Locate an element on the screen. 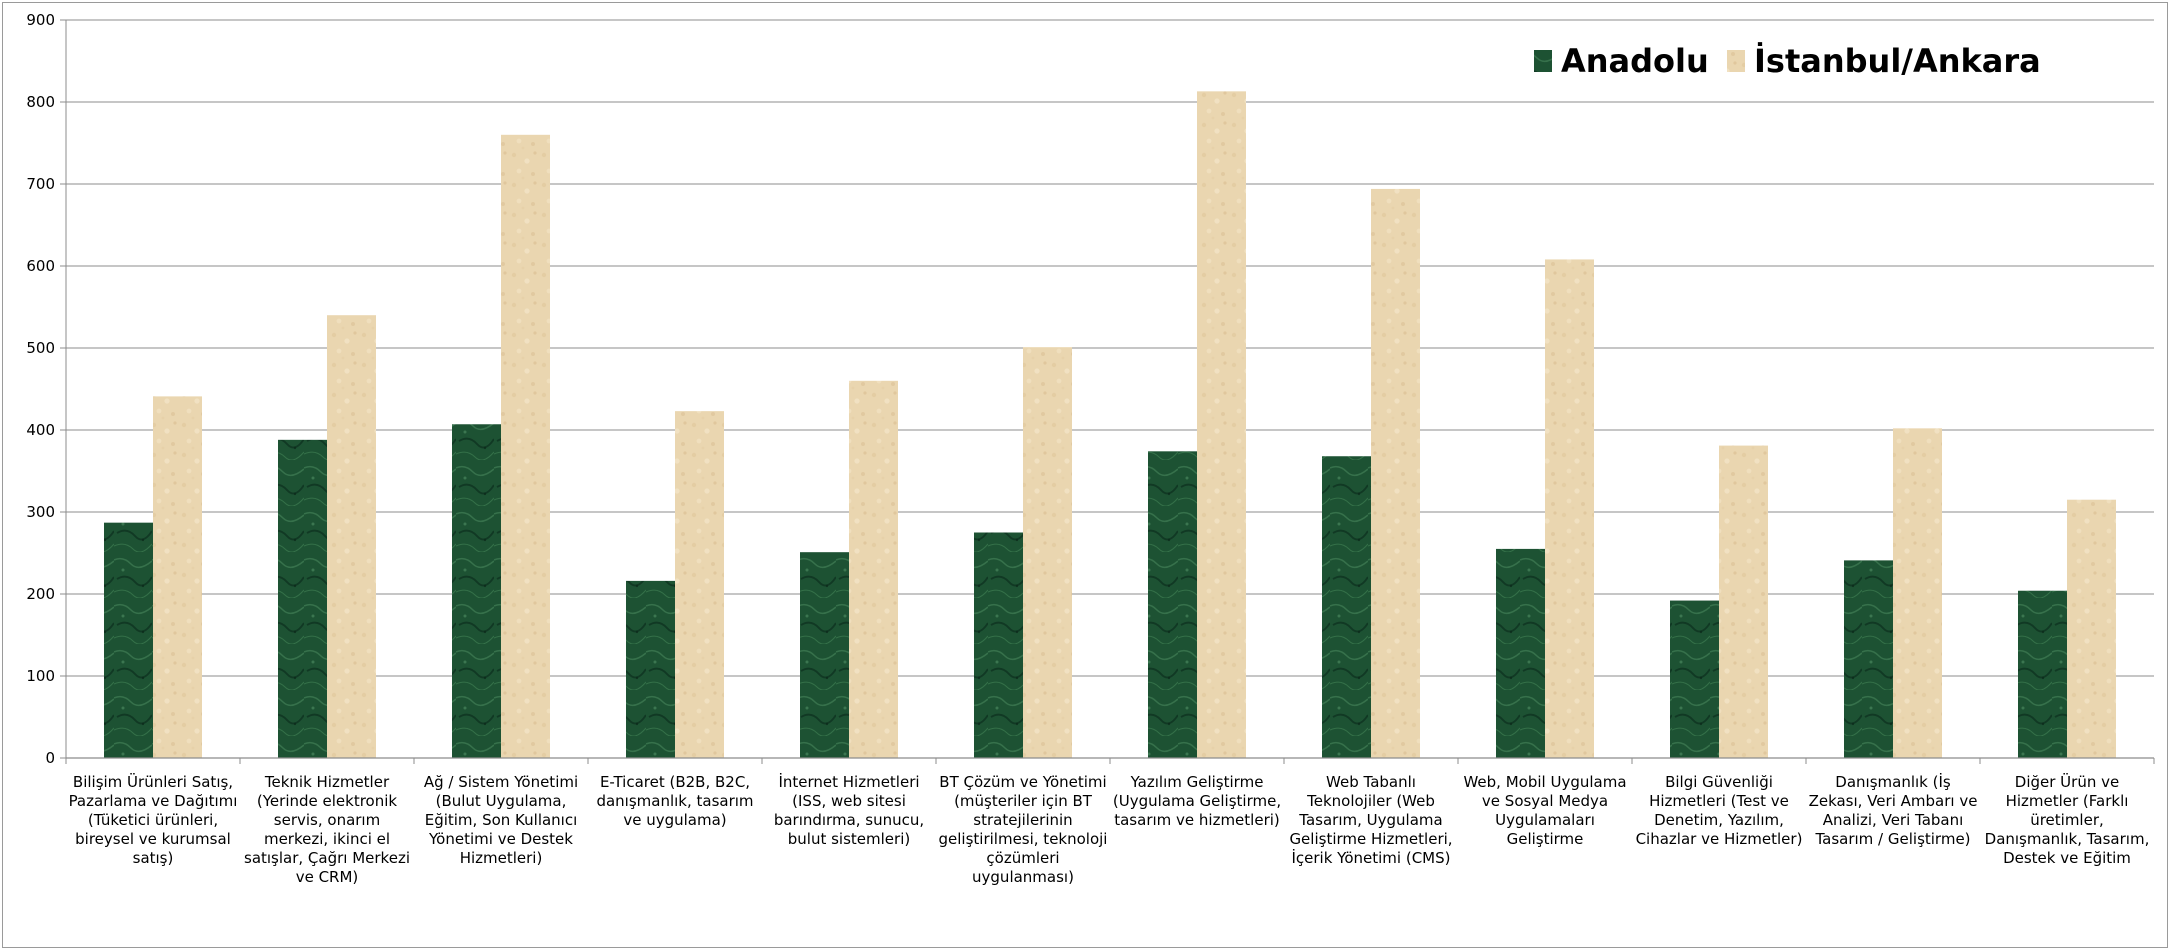 The image size is (2172, 952). y-tick-label: 900 is located at coordinates (40, 20).